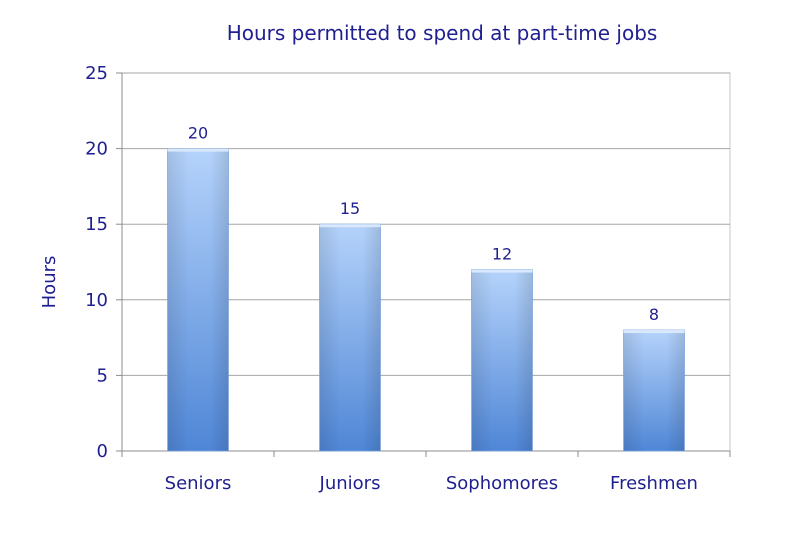  I want to click on data-label-freshmen: 8, so click(654, 314).